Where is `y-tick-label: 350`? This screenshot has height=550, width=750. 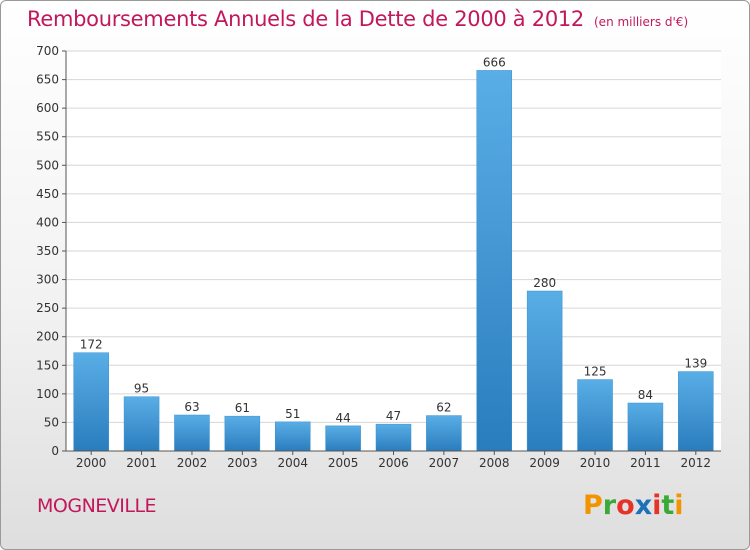
y-tick-label: 350 is located at coordinates (47, 251).